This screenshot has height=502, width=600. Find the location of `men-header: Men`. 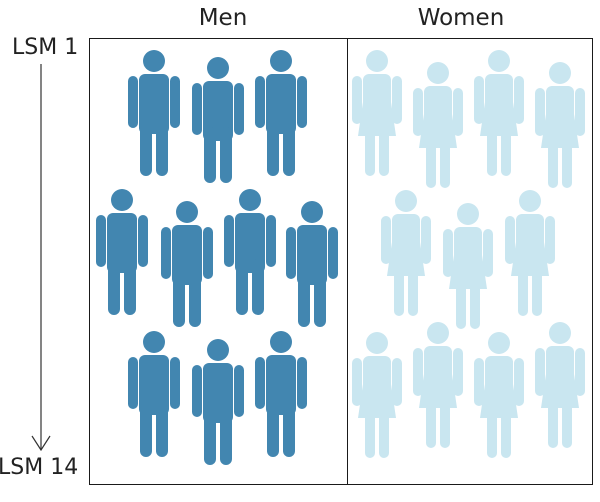

men-header: Men is located at coordinates (223, 18).